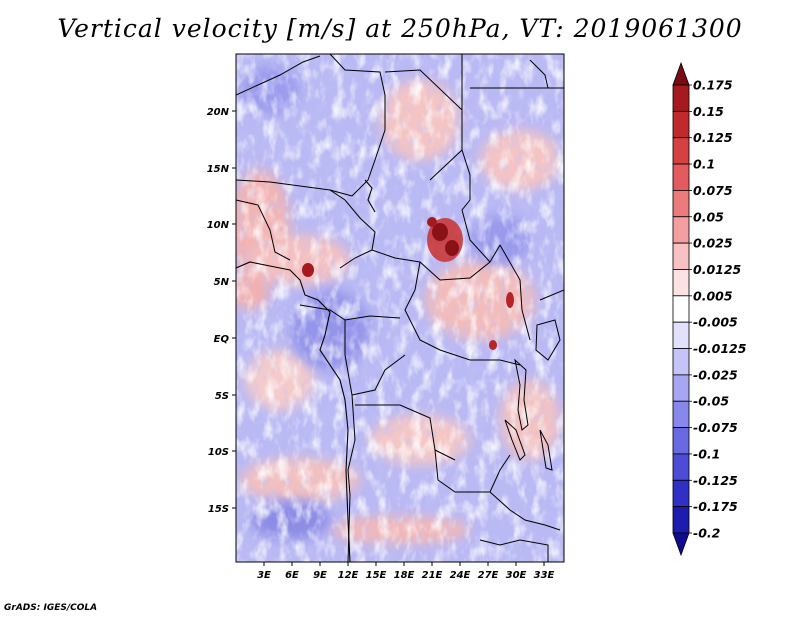 The image size is (800, 618). Describe the element at coordinates (544, 575) in the screenshot. I see `lon-tick-label: 33E` at that location.